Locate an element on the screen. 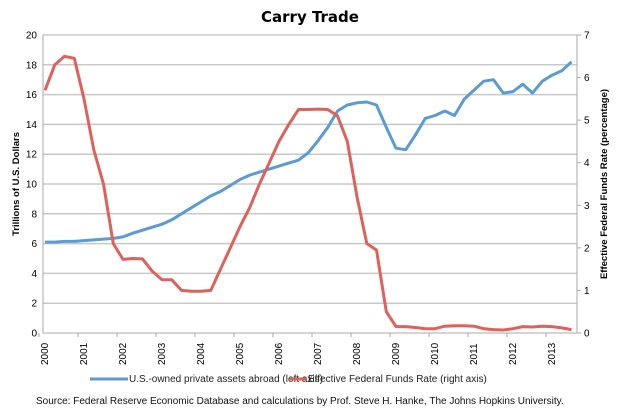  x-tick-label: 2004 is located at coordinates (201, 353).